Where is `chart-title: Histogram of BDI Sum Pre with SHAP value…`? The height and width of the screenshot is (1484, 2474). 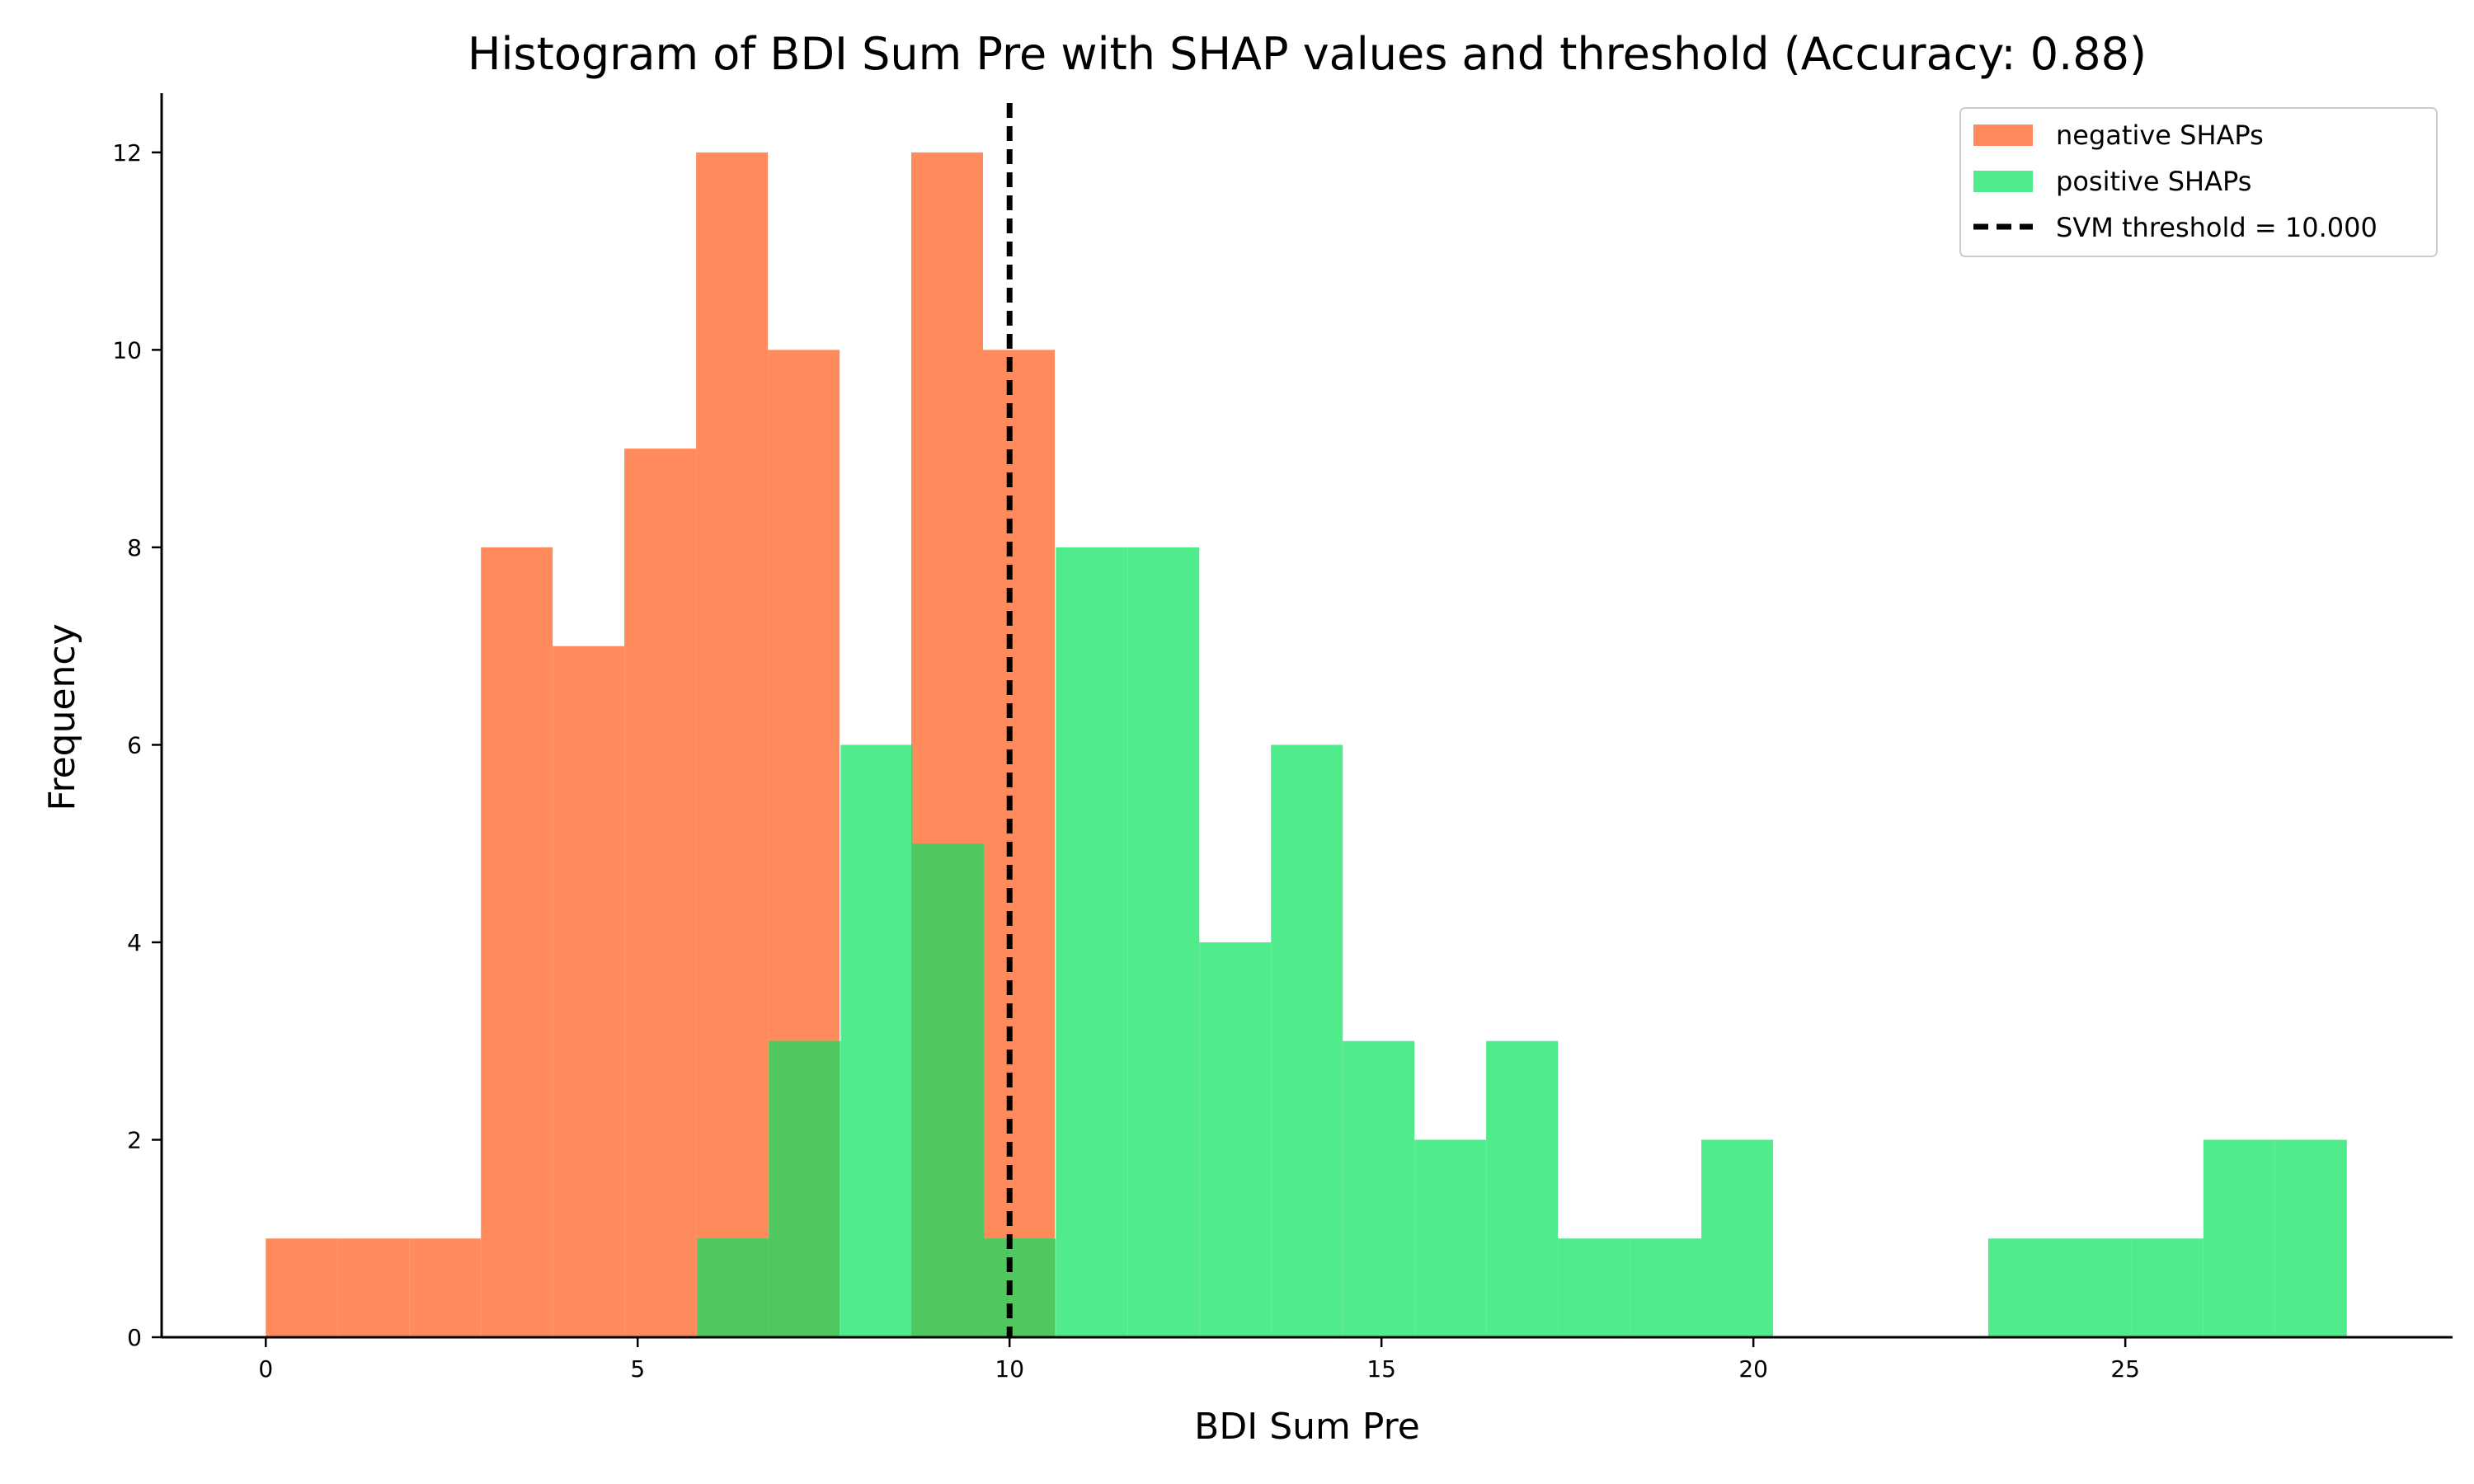 chart-title: Histogram of BDI Sum Pre with SHAP value… is located at coordinates (1307, 54).